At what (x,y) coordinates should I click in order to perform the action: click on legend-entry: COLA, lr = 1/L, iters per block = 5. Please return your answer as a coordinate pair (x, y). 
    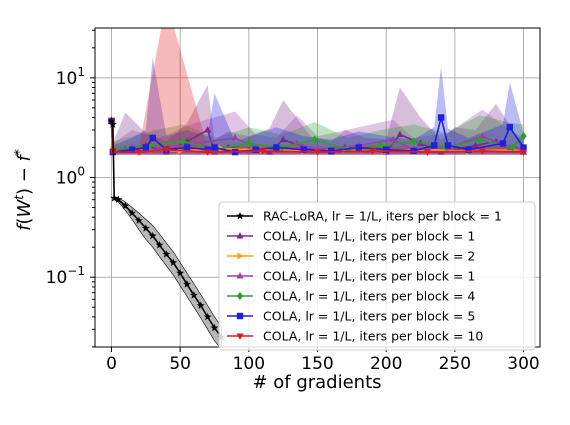
    Looking at the image, I should click on (351, 316).